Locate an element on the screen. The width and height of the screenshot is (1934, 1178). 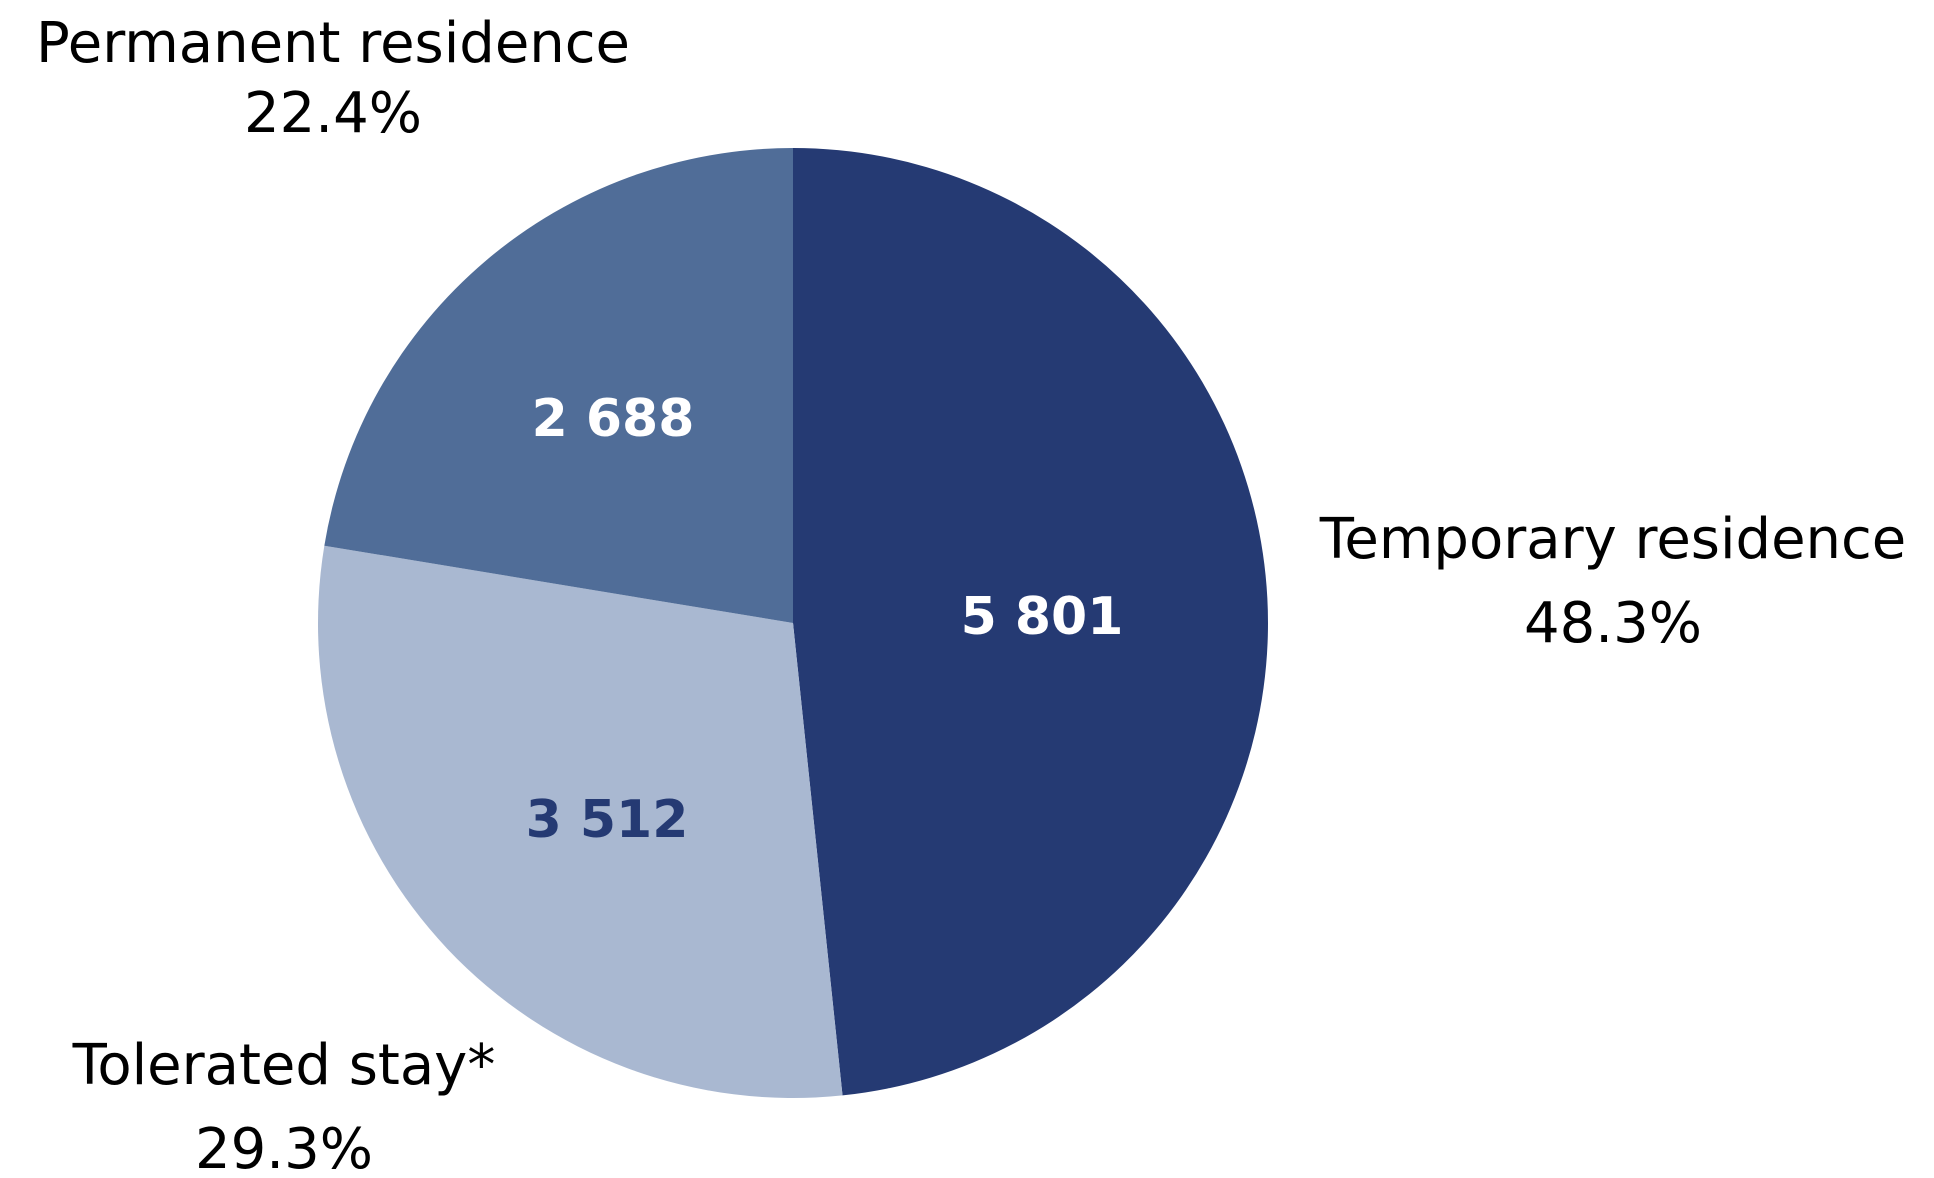
value-label: 5 801 is located at coordinates (1042, 617).